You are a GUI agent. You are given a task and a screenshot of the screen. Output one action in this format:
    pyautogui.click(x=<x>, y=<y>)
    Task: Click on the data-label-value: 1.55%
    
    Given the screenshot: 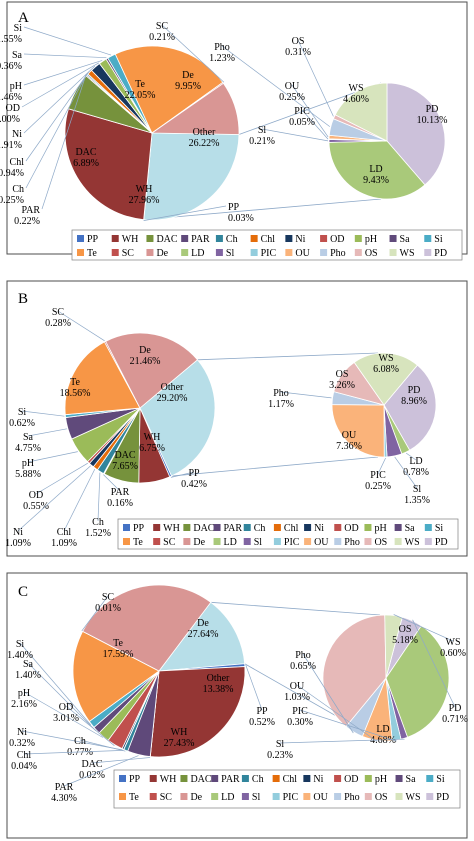 What is the action you would take?
    pyautogui.click(x=11, y=39)
    